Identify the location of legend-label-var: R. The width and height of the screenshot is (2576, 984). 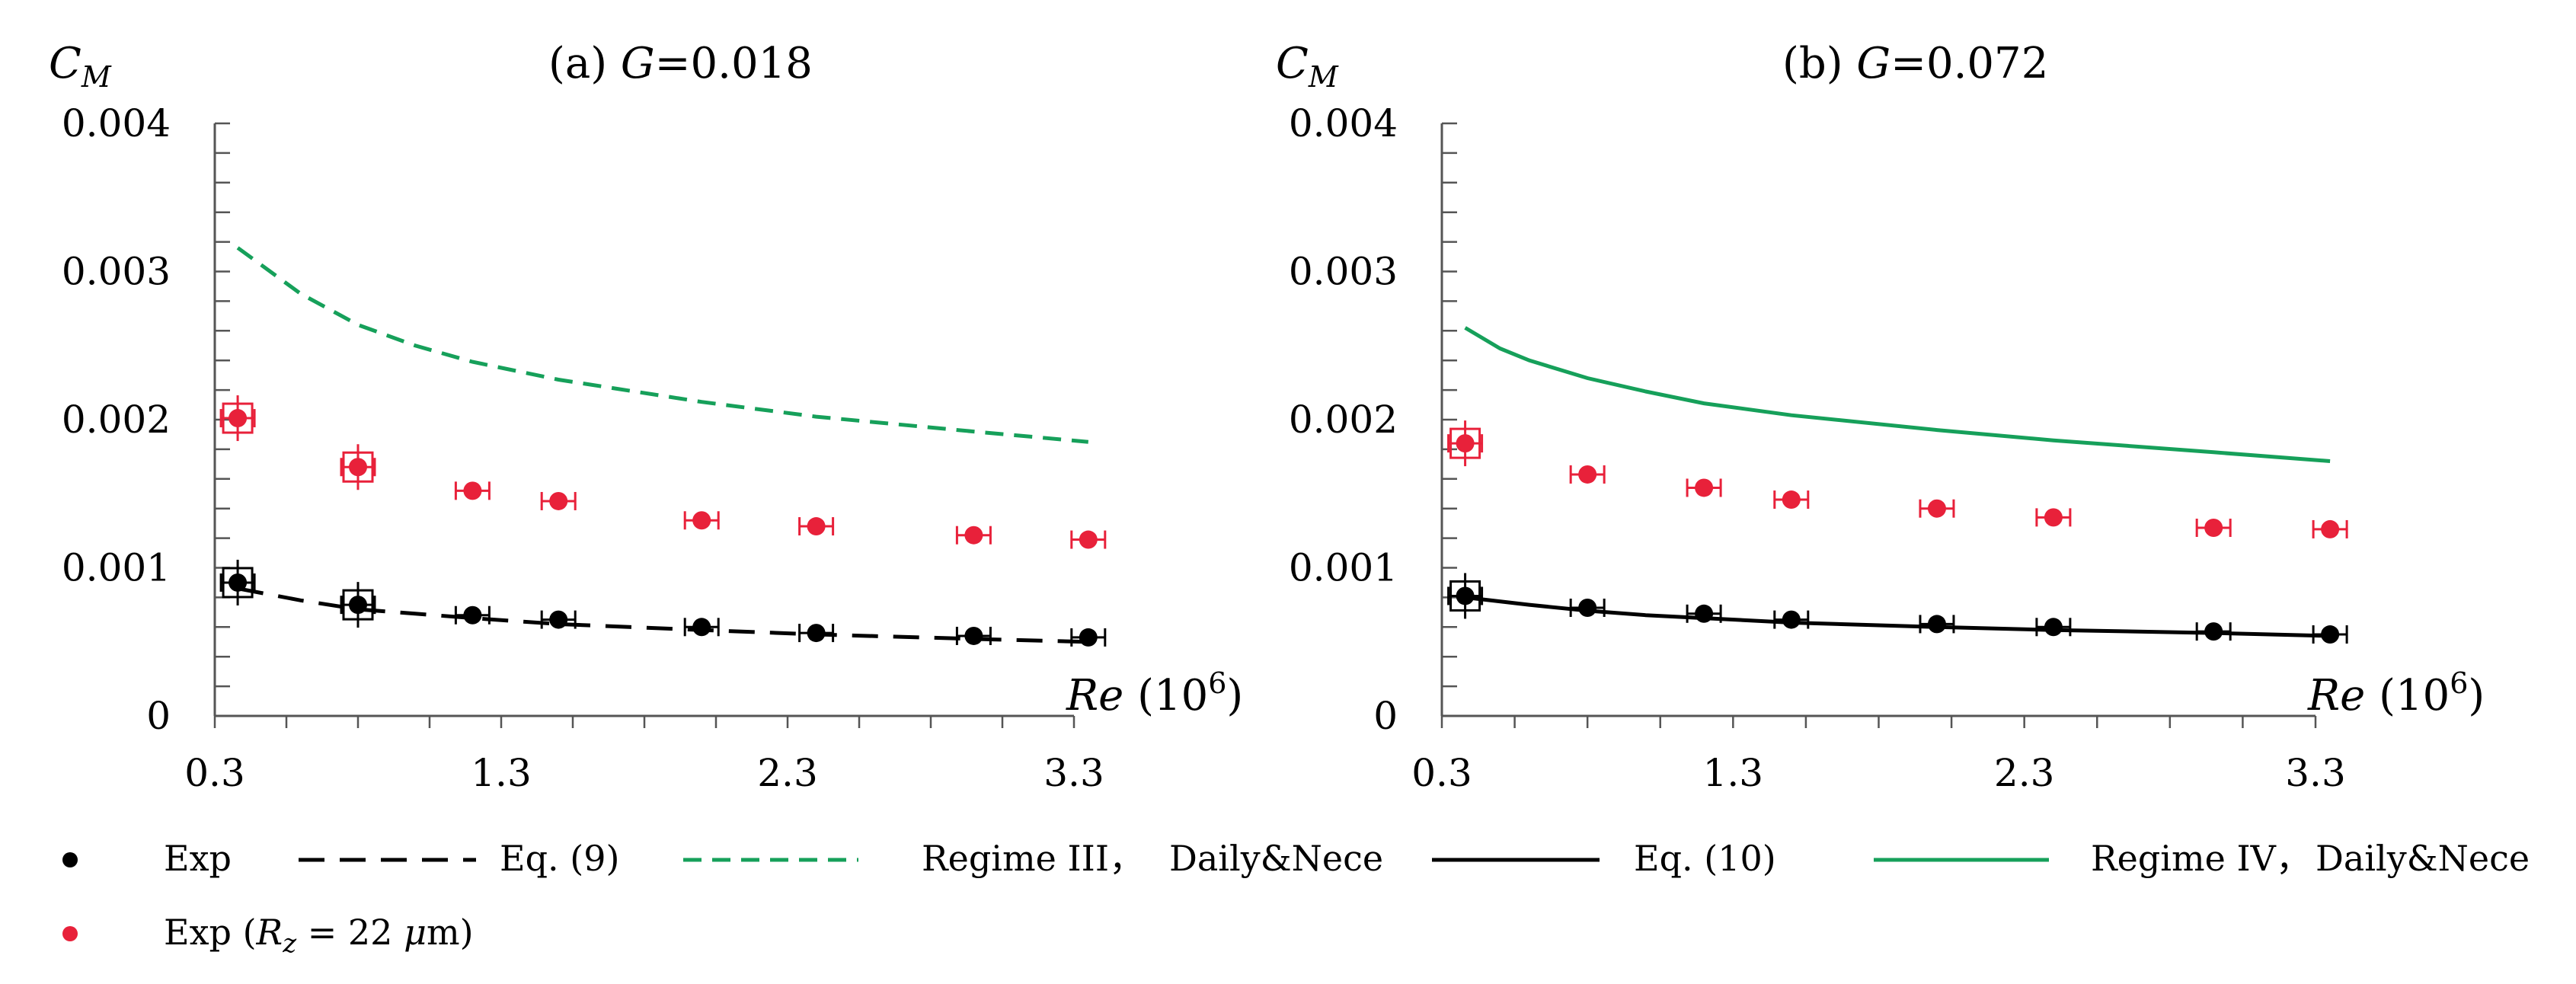
(270, 932).